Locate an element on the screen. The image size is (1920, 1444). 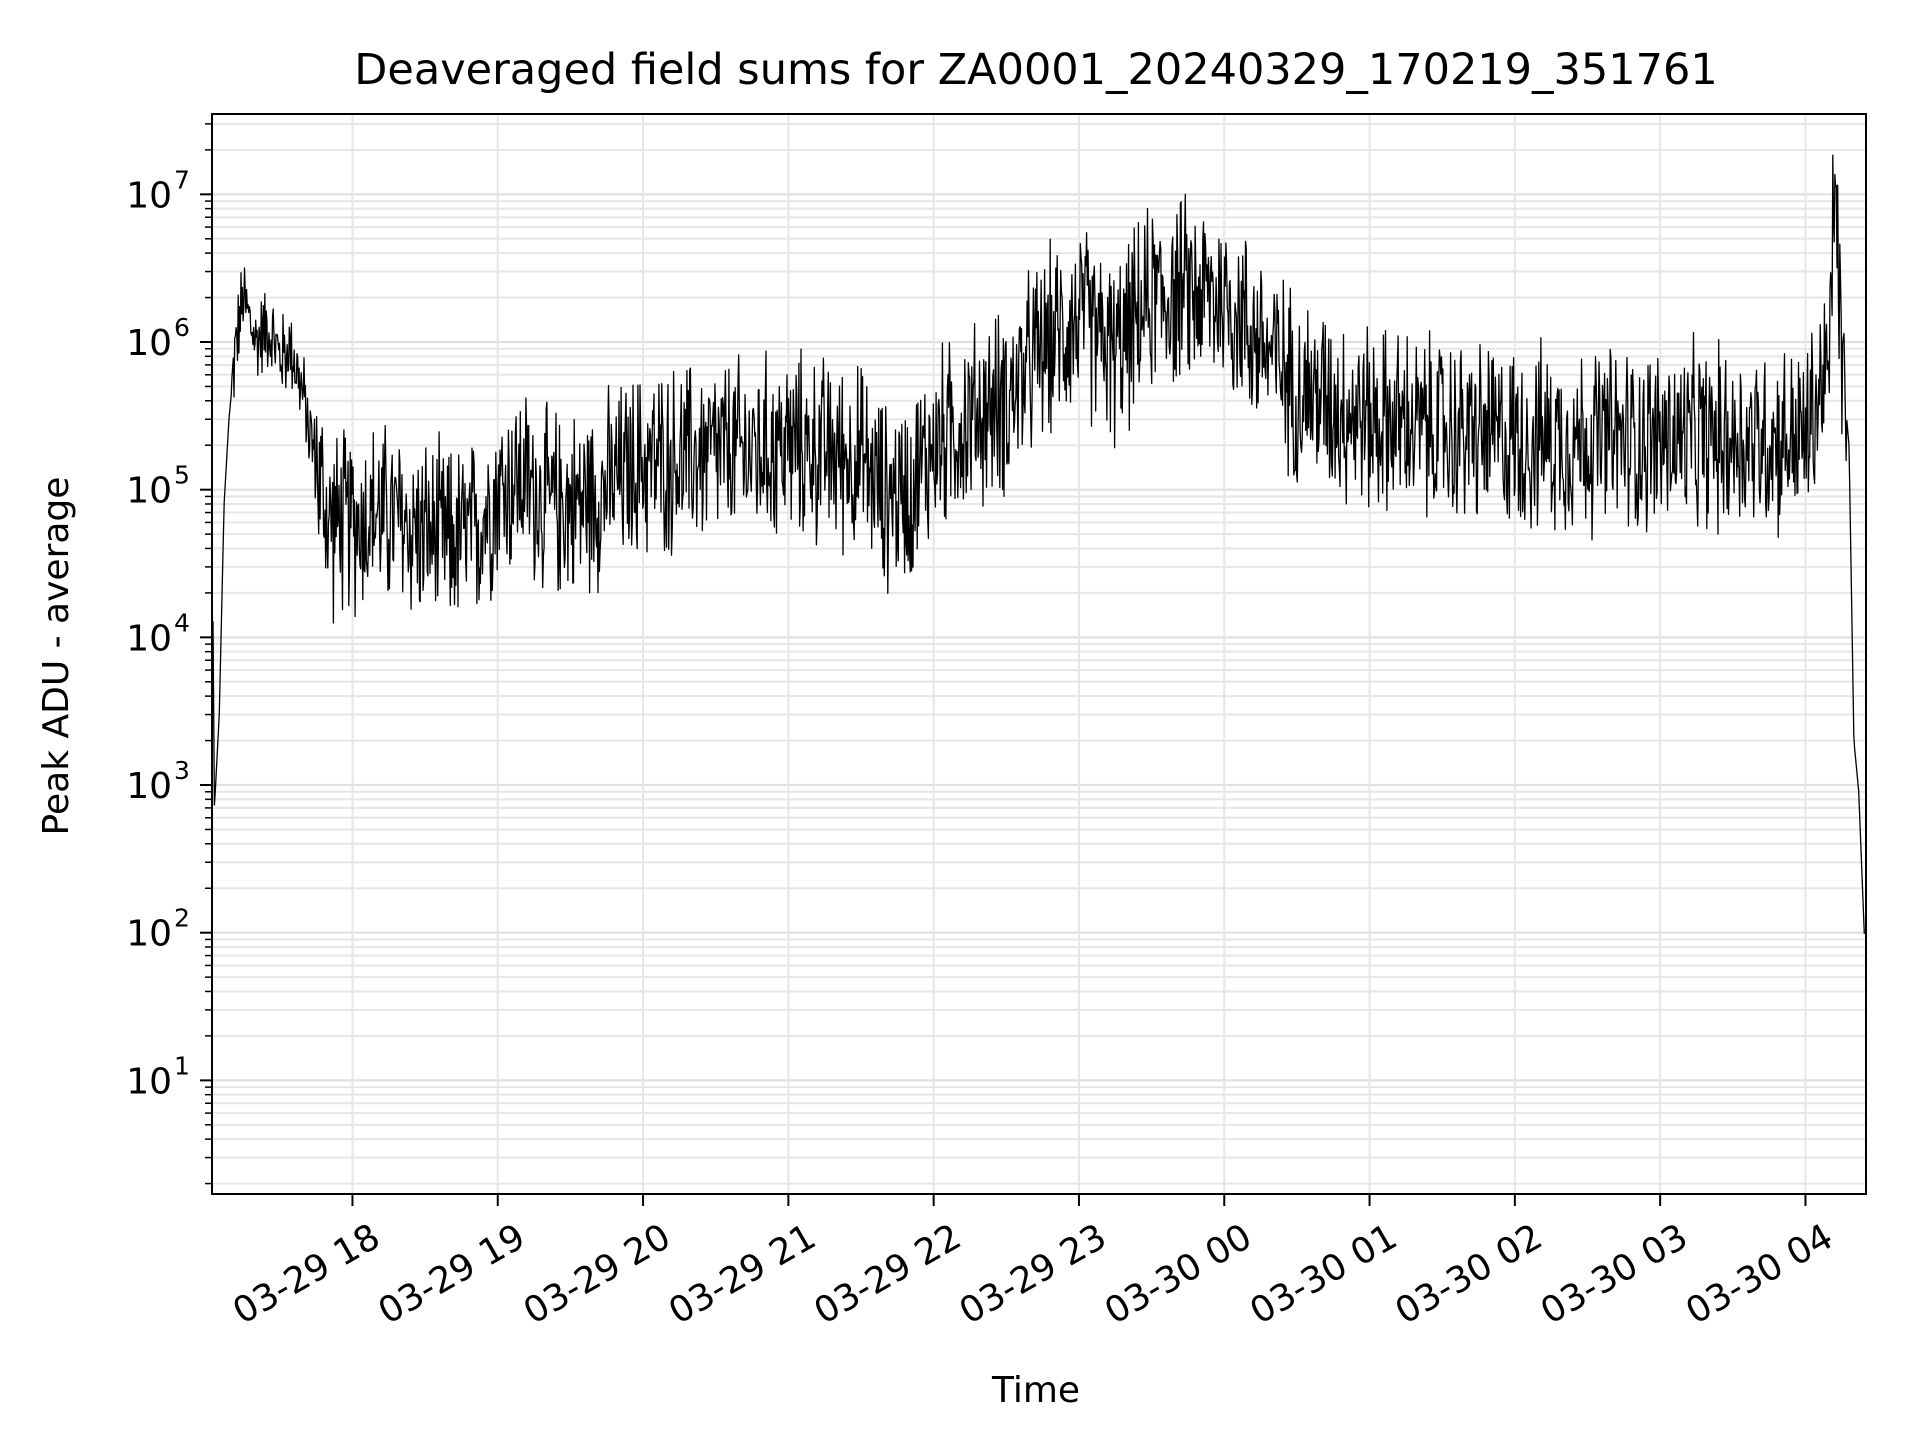
y-tick-label-exponent: 6 is located at coordinates (182, 327).